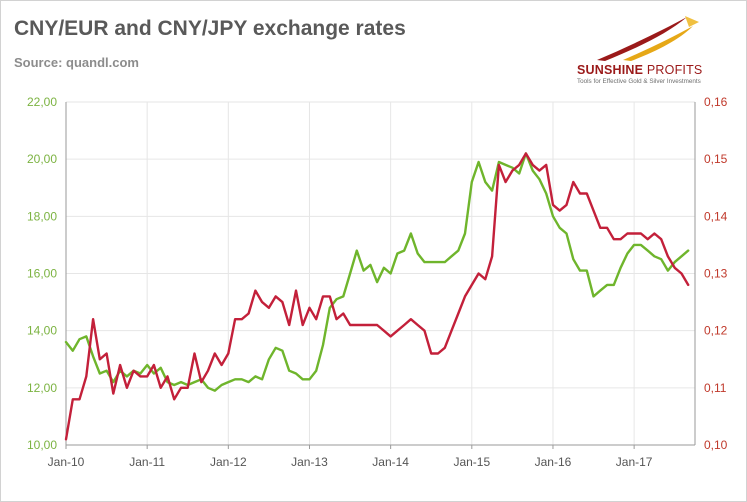  I want to click on chart-title: CNY/EUR and CNY/JPY exchange rates, so click(210, 28).